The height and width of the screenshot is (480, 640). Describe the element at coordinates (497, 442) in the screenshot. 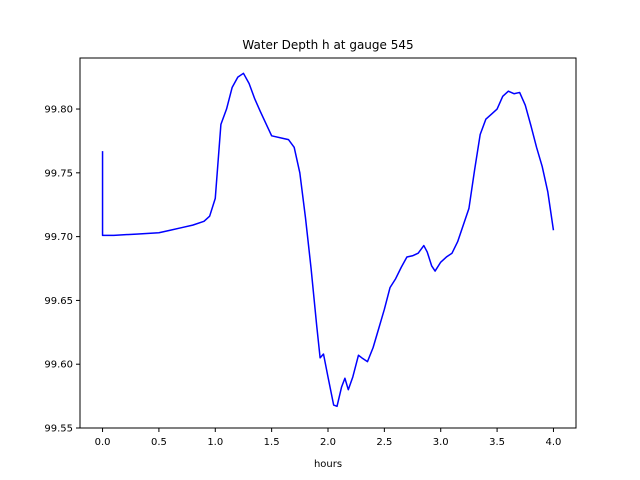

I see `x-tick-label: 3.5` at that location.